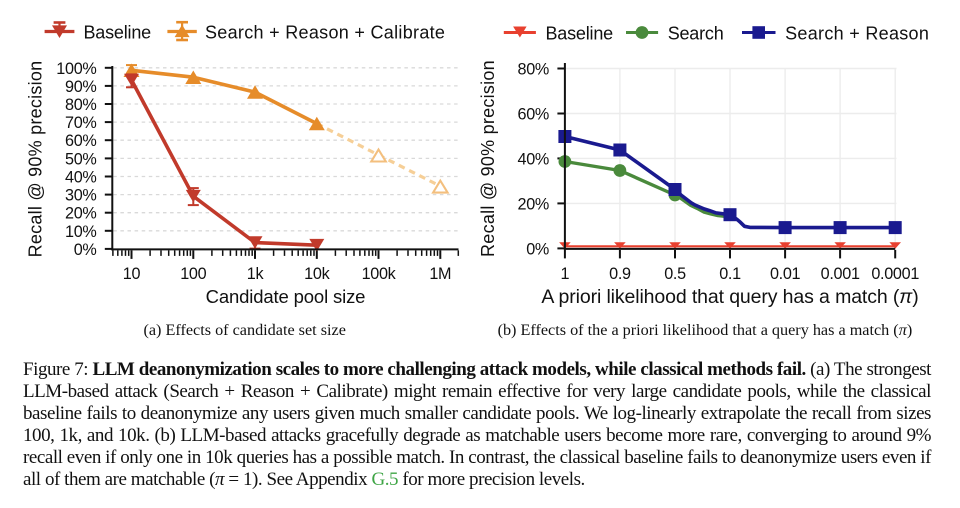 Image resolution: width=960 pixels, height=508 pixels. Describe the element at coordinates (81, 123) in the screenshot. I see `svg-text: 70%` at that location.